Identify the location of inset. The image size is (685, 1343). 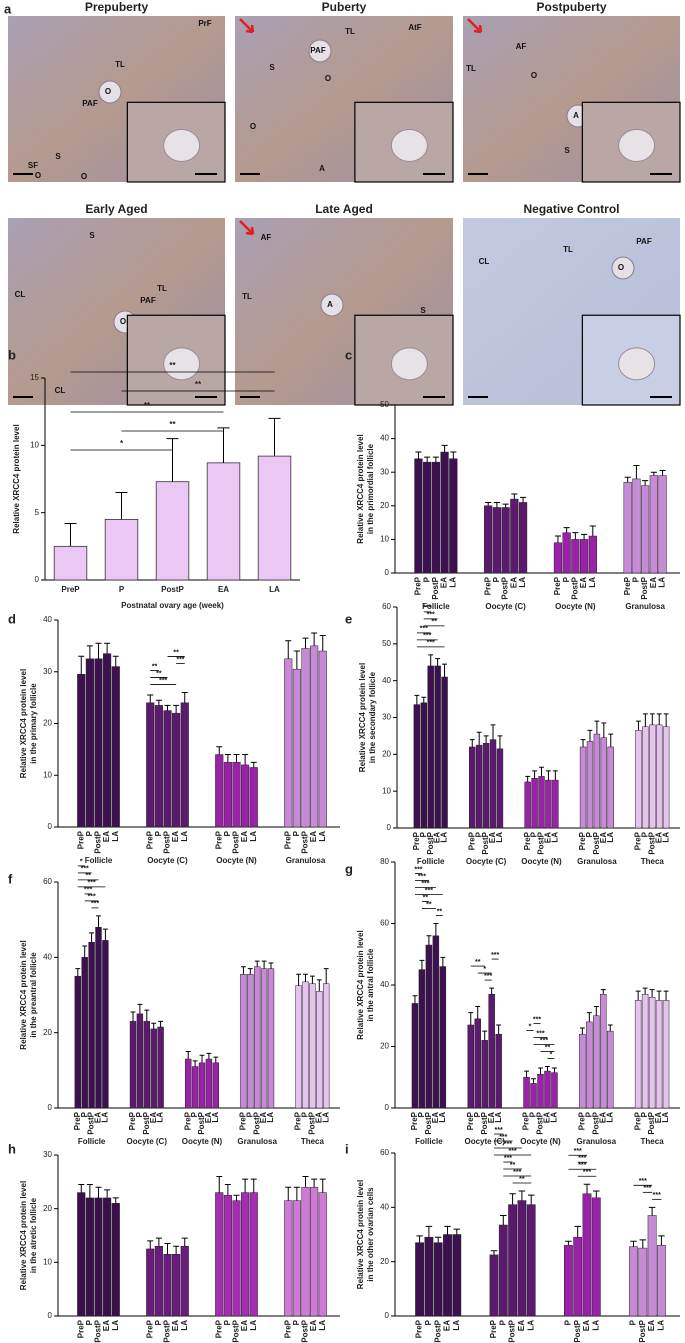
(176, 142).